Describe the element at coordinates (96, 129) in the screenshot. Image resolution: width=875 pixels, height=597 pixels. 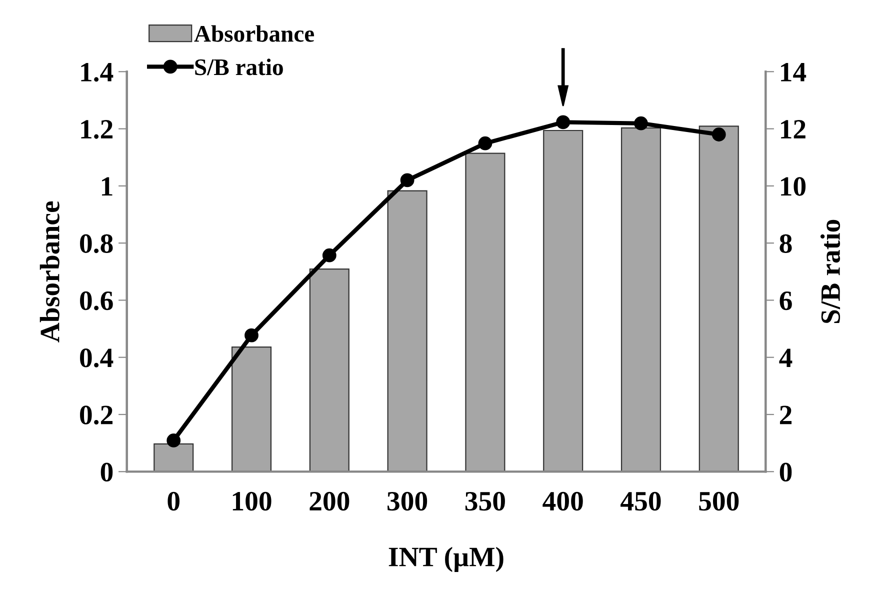
I see `y-tick-label: 1.2` at that location.